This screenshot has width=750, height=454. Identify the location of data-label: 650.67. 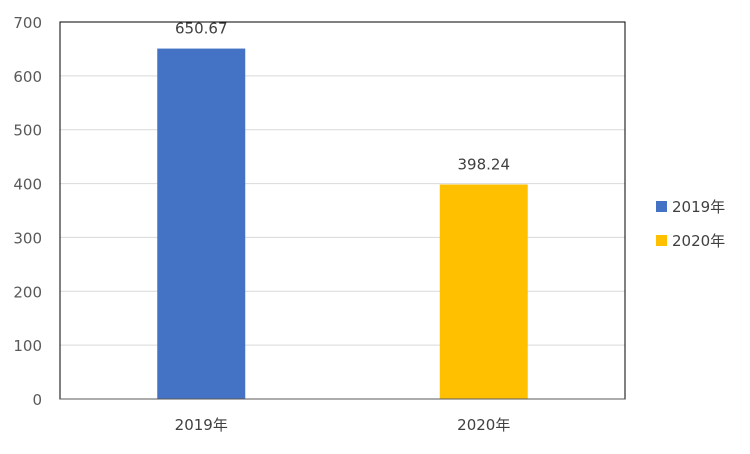
(201, 29).